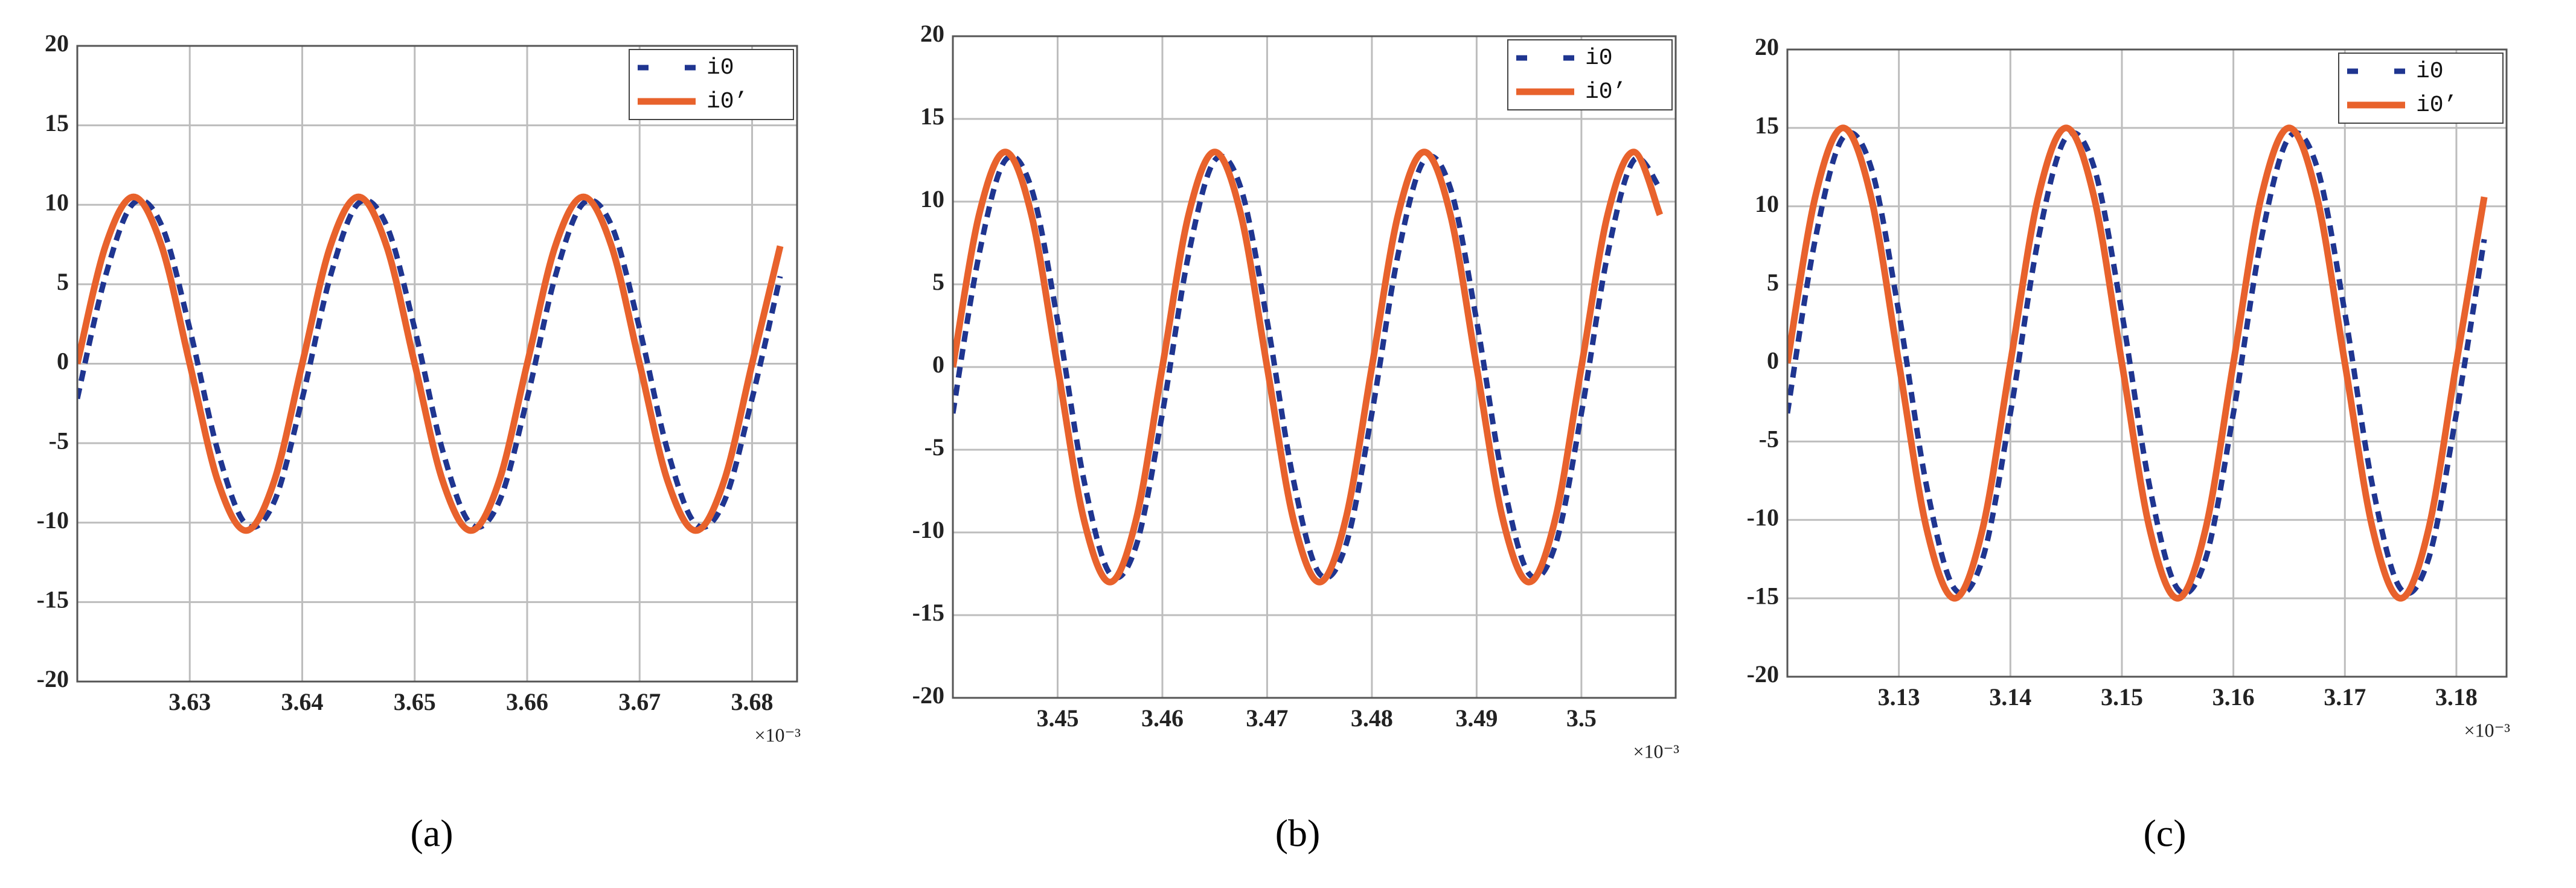 The width and height of the screenshot is (2576, 888). Describe the element at coordinates (302, 701) in the screenshot. I see `x-tick-label: 3.64` at that location.